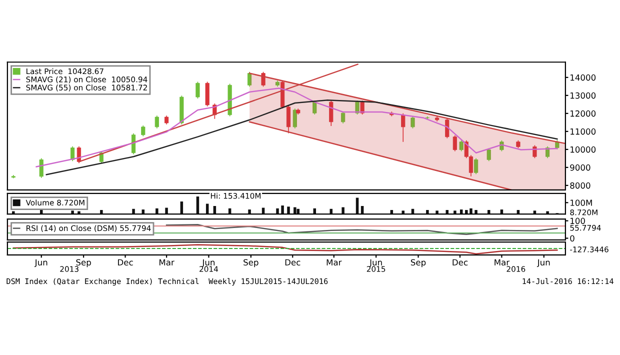  What do you see at coordinates (581, 203) in the screenshot?
I see `y-tick-label: 100M` at bounding box center [581, 203].